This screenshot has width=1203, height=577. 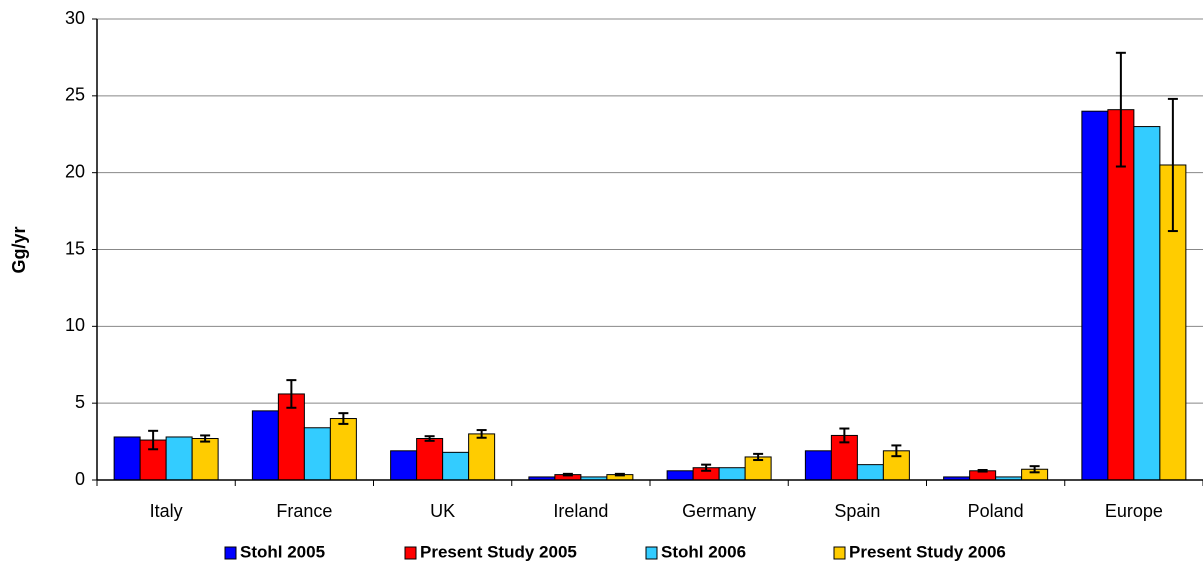 I want to click on y-tick-label: 15, so click(x=75, y=248).